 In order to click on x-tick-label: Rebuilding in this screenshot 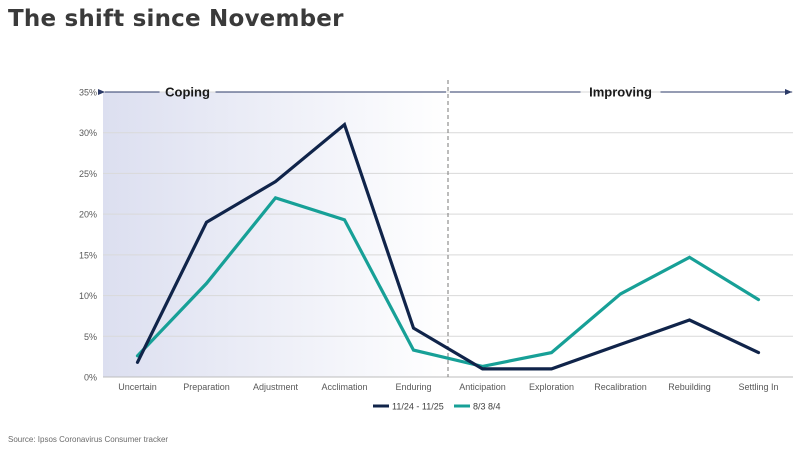, I will do `click(689, 387)`.